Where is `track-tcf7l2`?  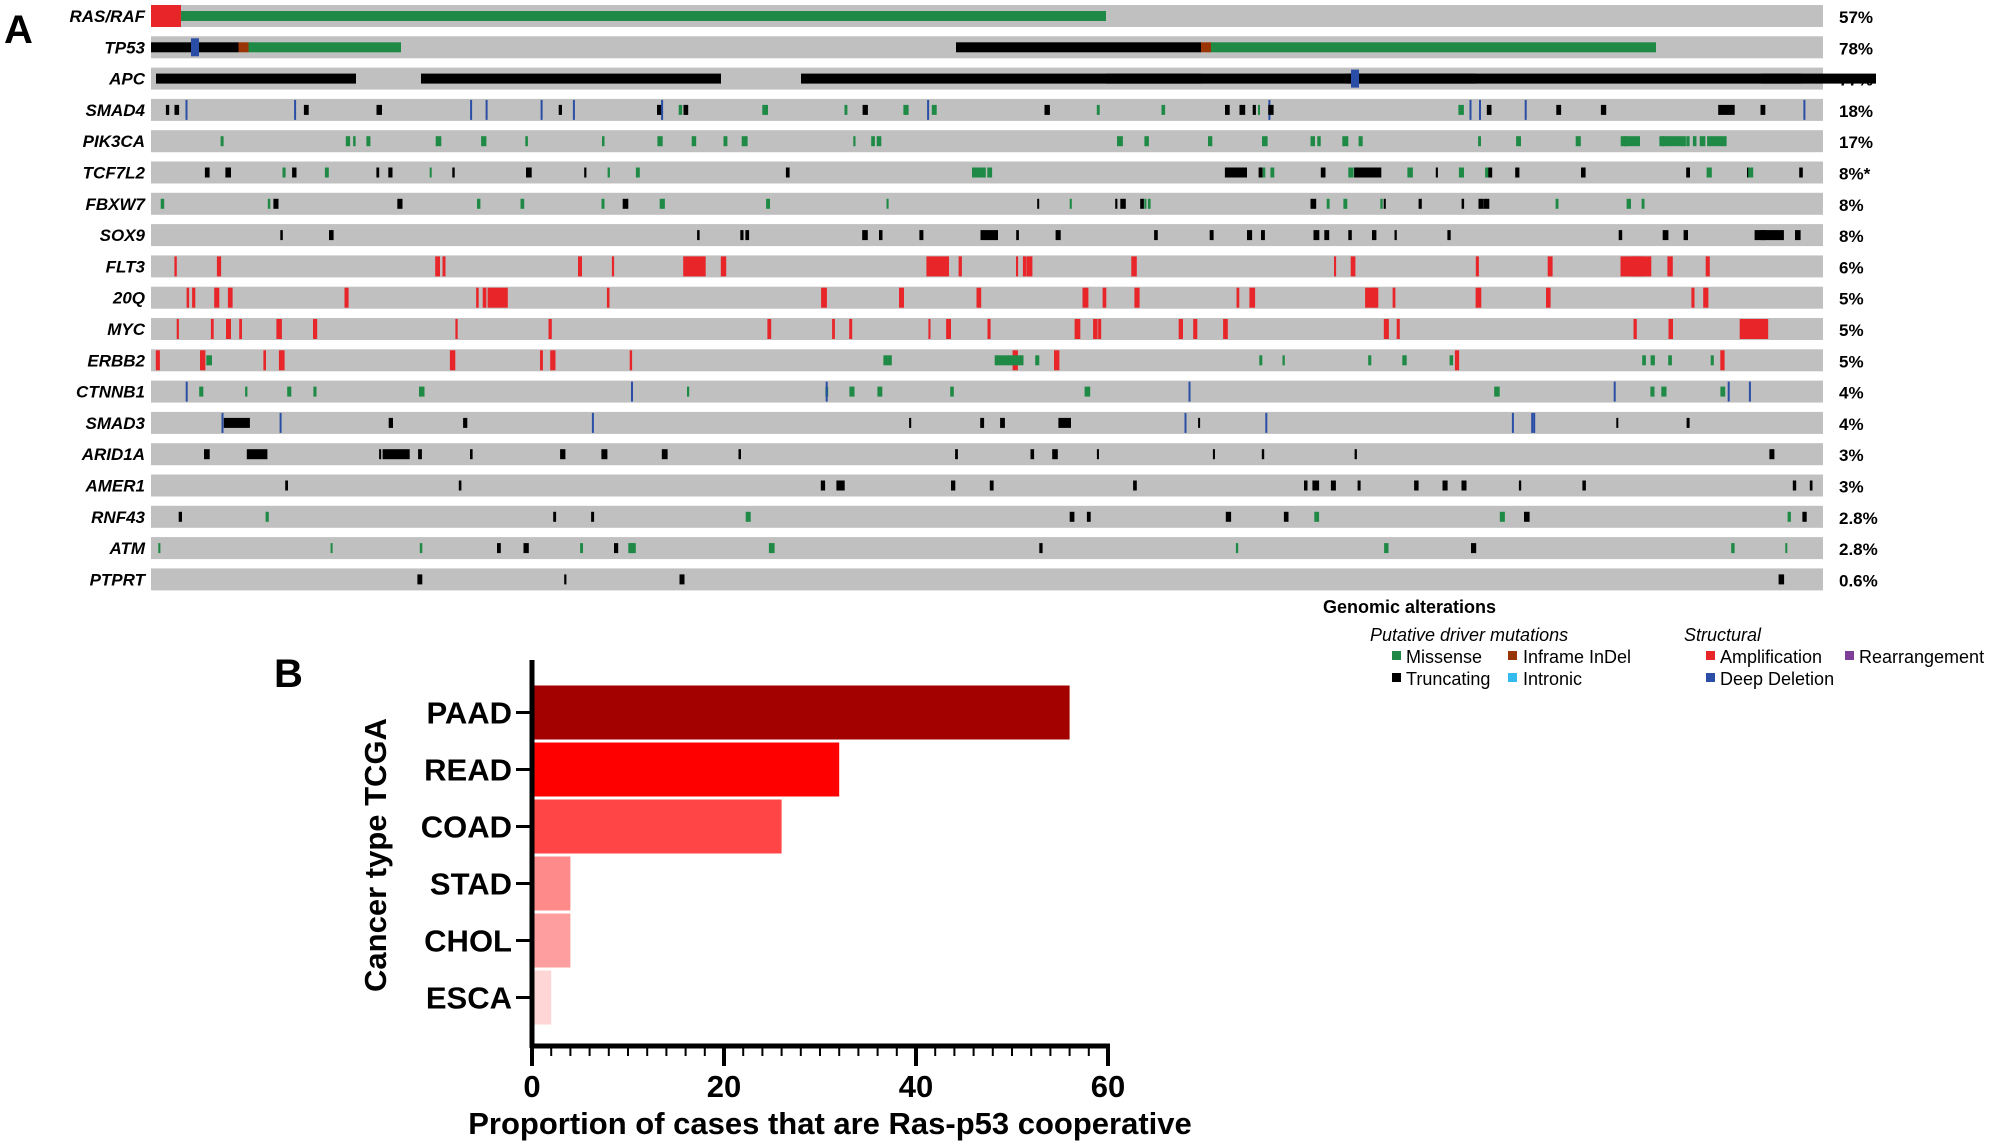
track-tcf7l2 is located at coordinates (987, 172).